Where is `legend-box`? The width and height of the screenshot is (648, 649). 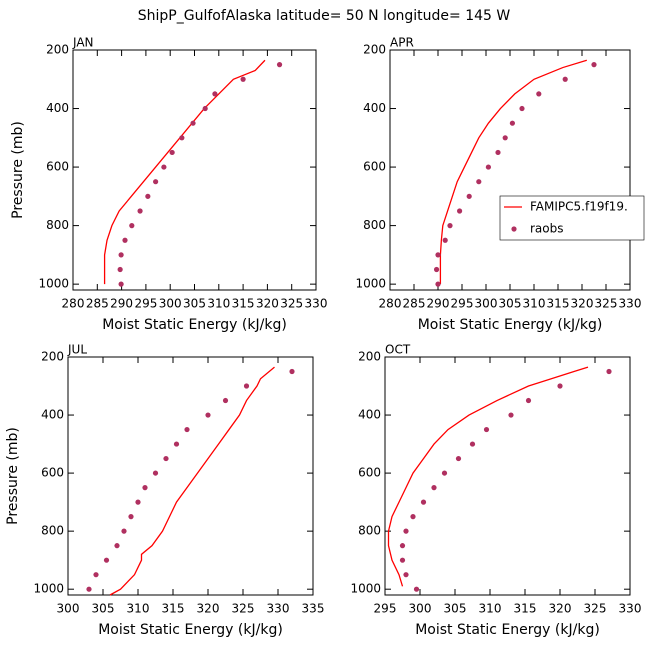
legend-box is located at coordinates (572, 218).